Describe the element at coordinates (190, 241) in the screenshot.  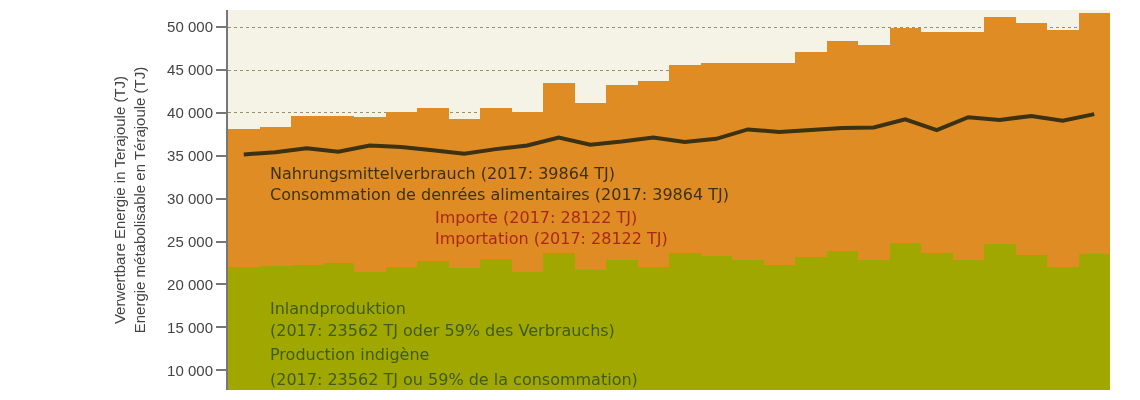
I see `y-tick-label: 25 000` at that location.